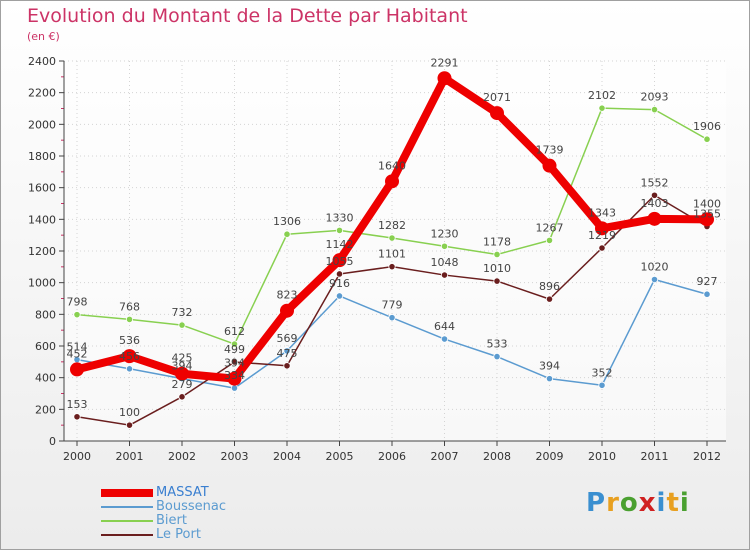 This screenshot has height=550, width=750. Describe the element at coordinates (45, 409) in the screenshot. I see `y-tick-label: 200` at that location.